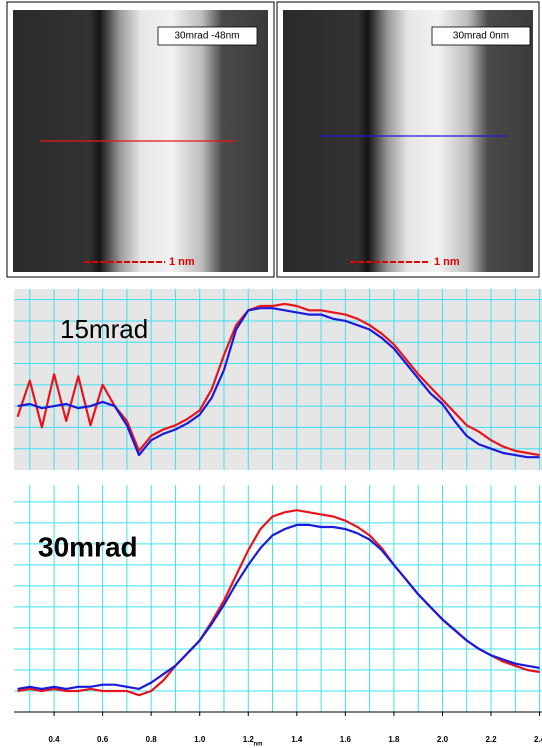 This screenshot has height=748, width=542. Describe the element at coordinates (152, 739) in the screenshot. I see `x-tick-label: 0.8` at that location.